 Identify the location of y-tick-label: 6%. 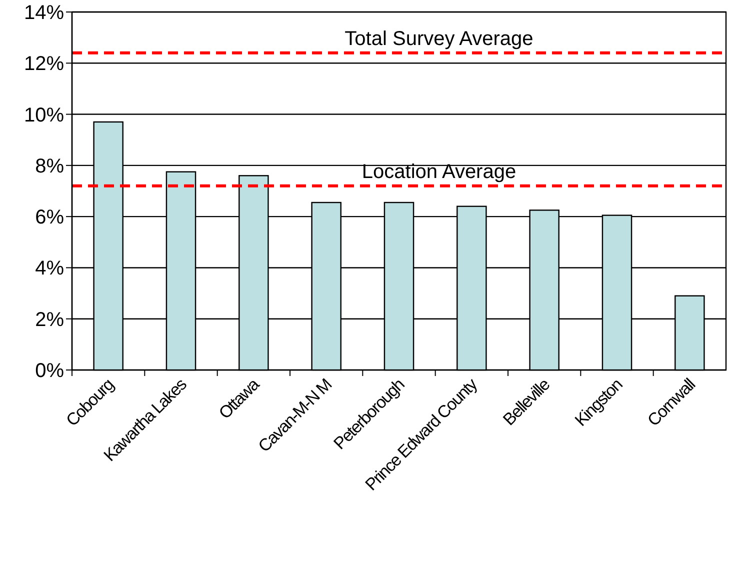
(49, 217).